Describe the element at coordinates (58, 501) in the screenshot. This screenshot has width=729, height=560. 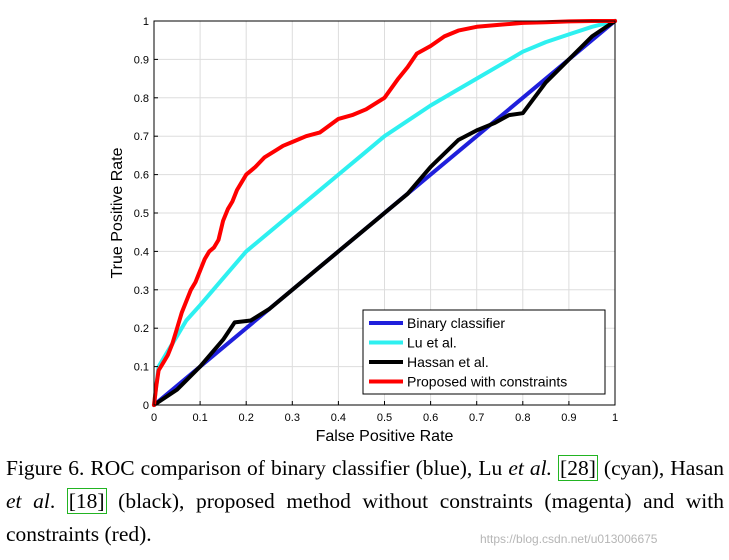
I see `caption-part3: .` at that location.